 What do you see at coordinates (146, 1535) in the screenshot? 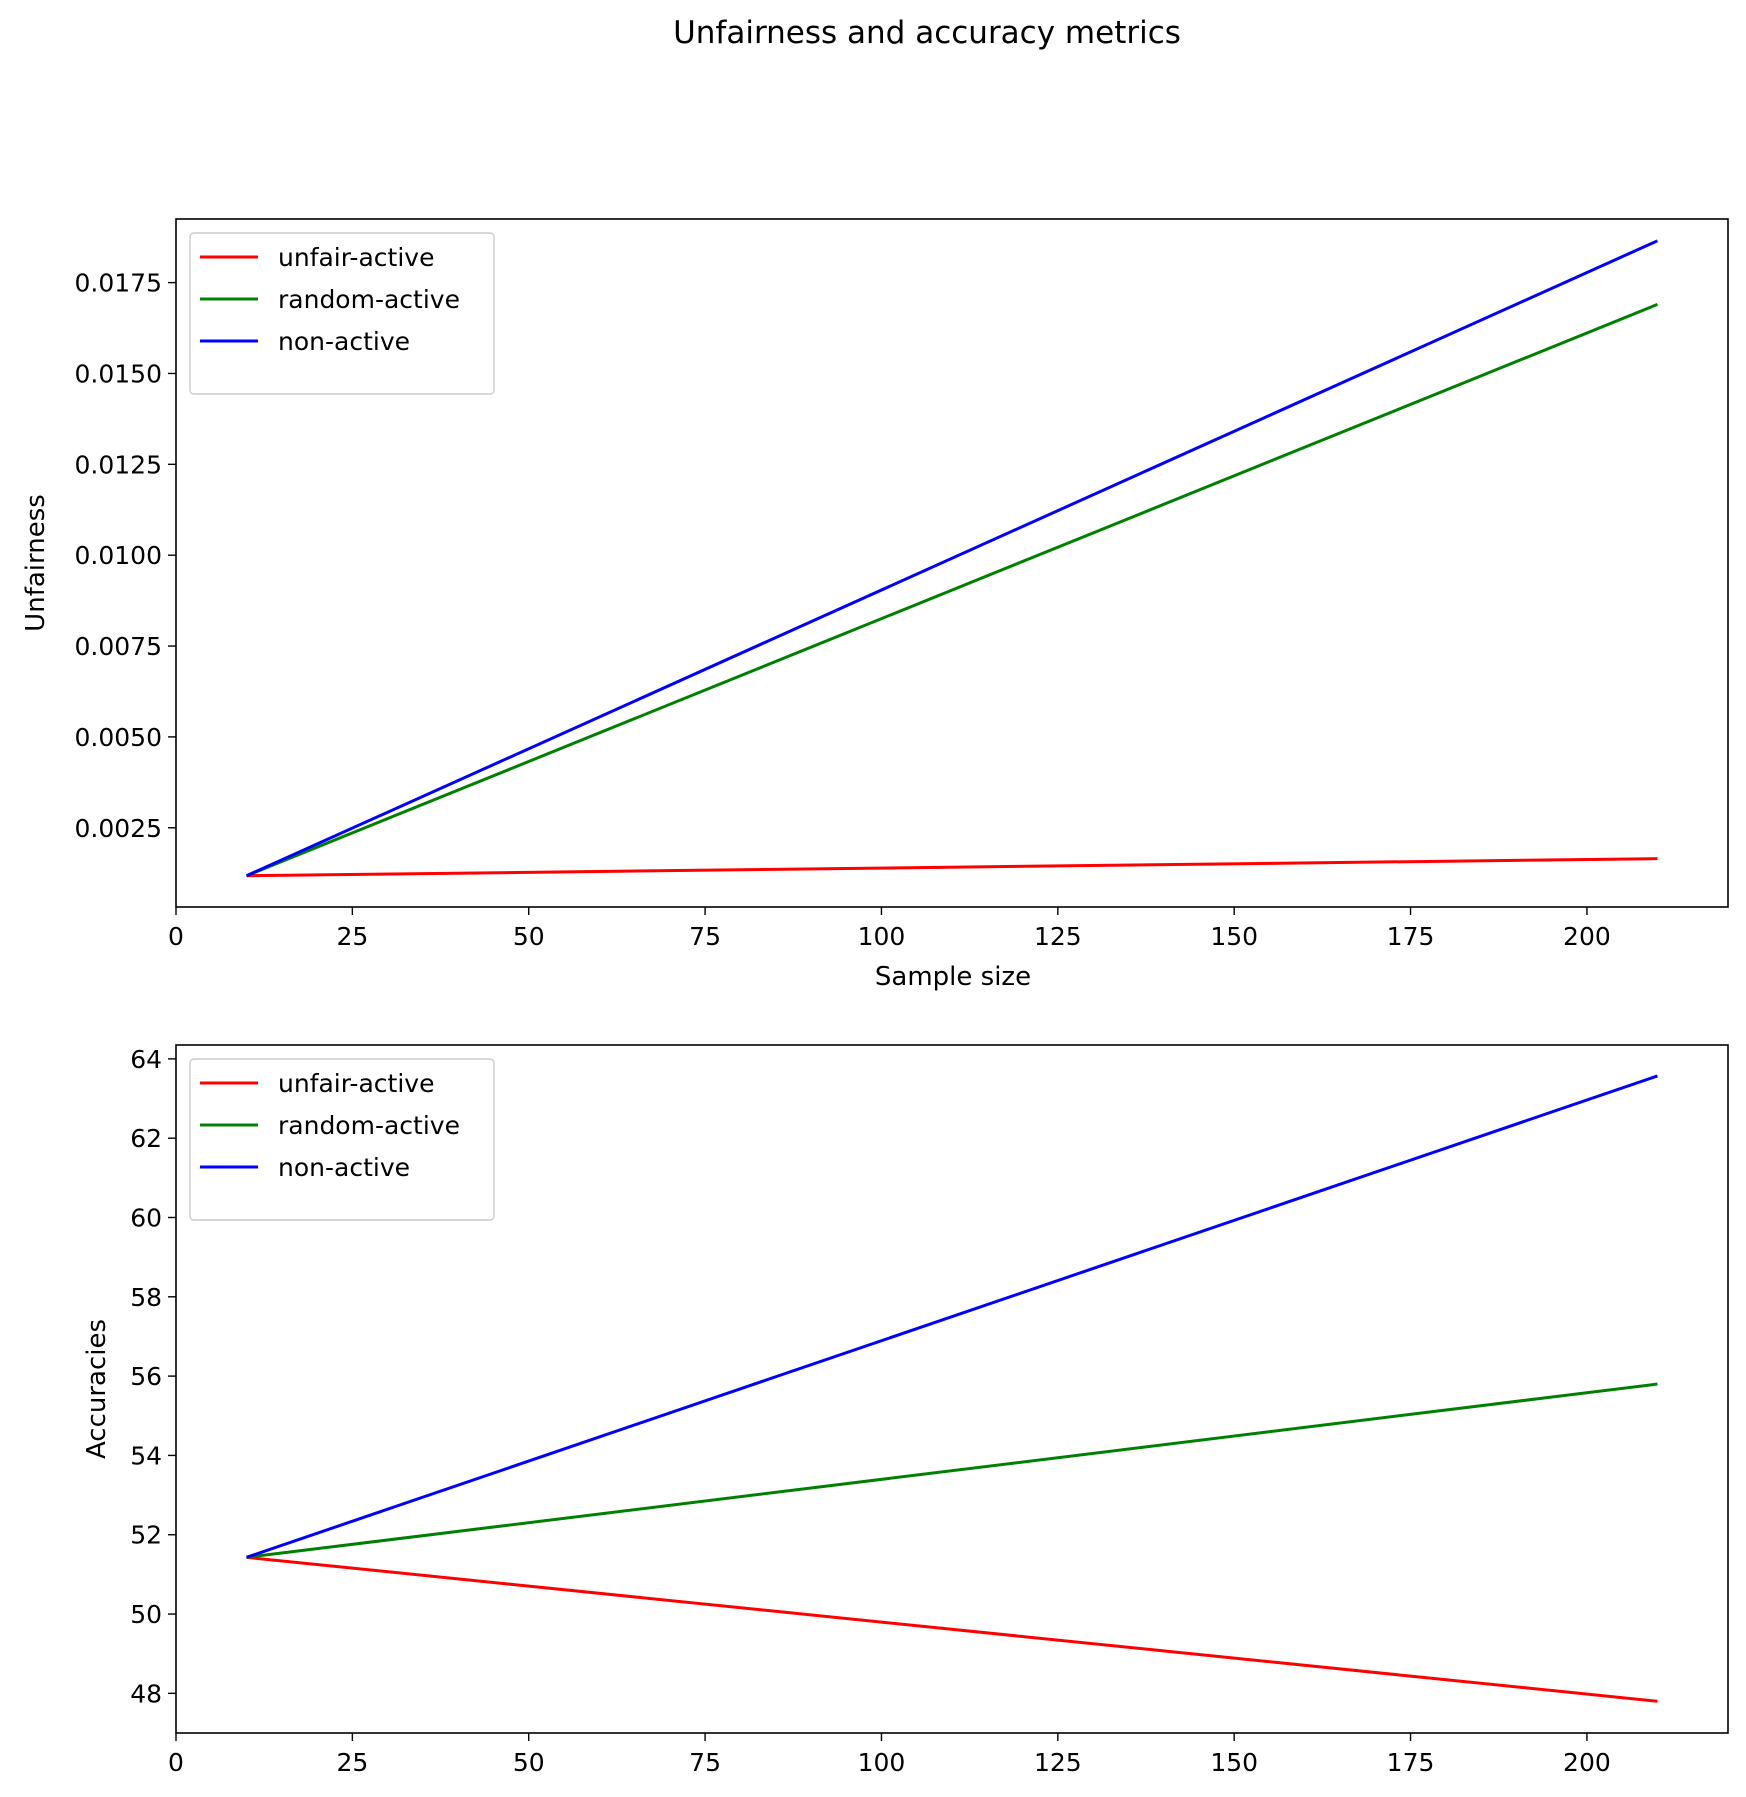
I see `y-tick-label: 52` at bounding box center [146, 1535].